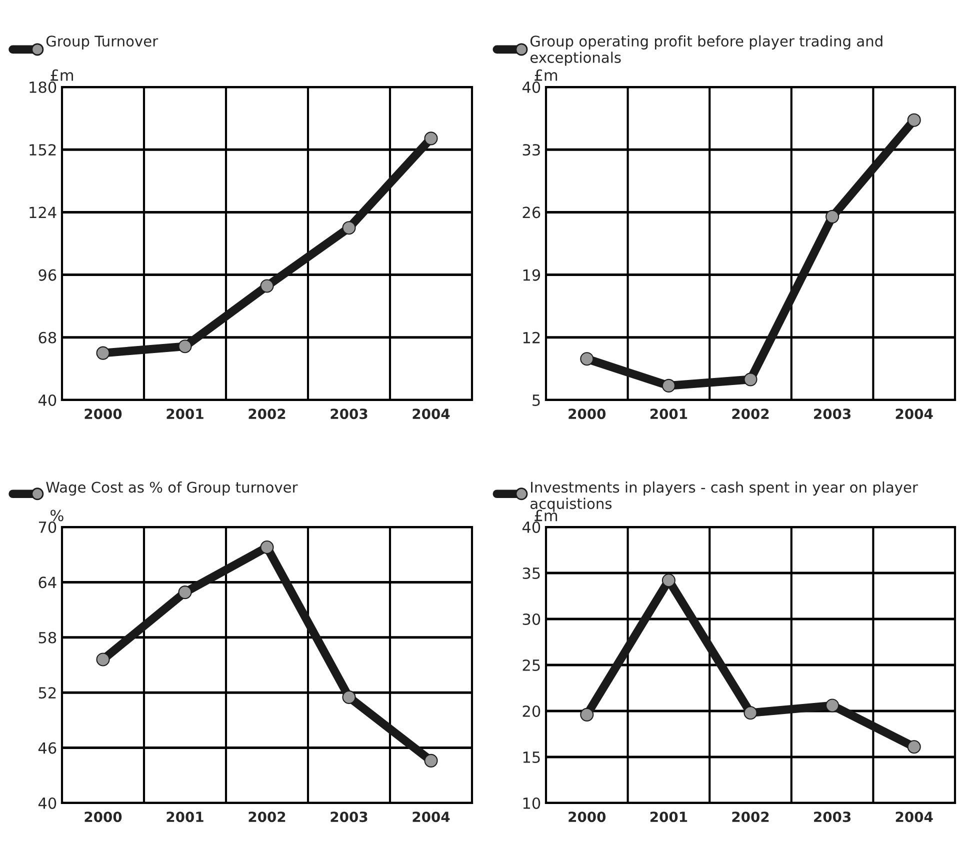 The image size is (968, 843). I want to click on y-tick-label: 26, so click(531, 212).